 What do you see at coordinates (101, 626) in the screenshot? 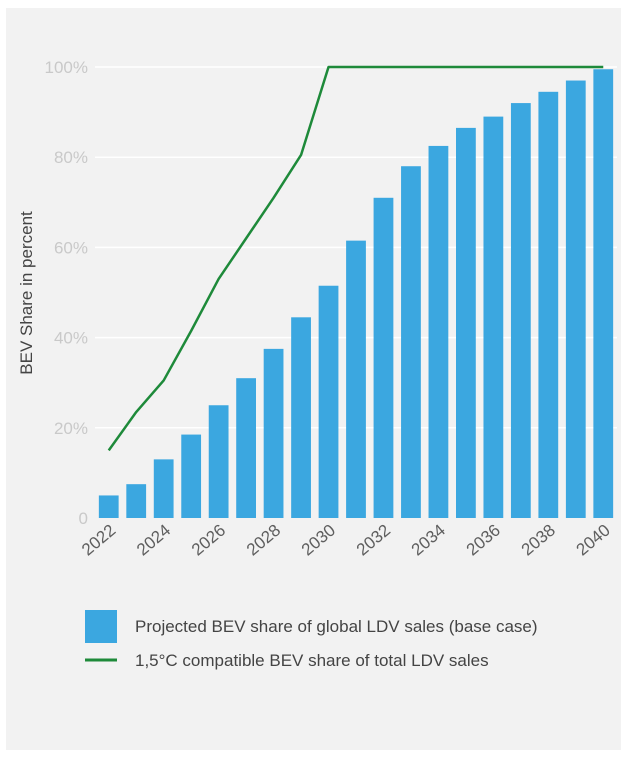
I see `legend-swatch-bar` at bounding box center [101, 626].